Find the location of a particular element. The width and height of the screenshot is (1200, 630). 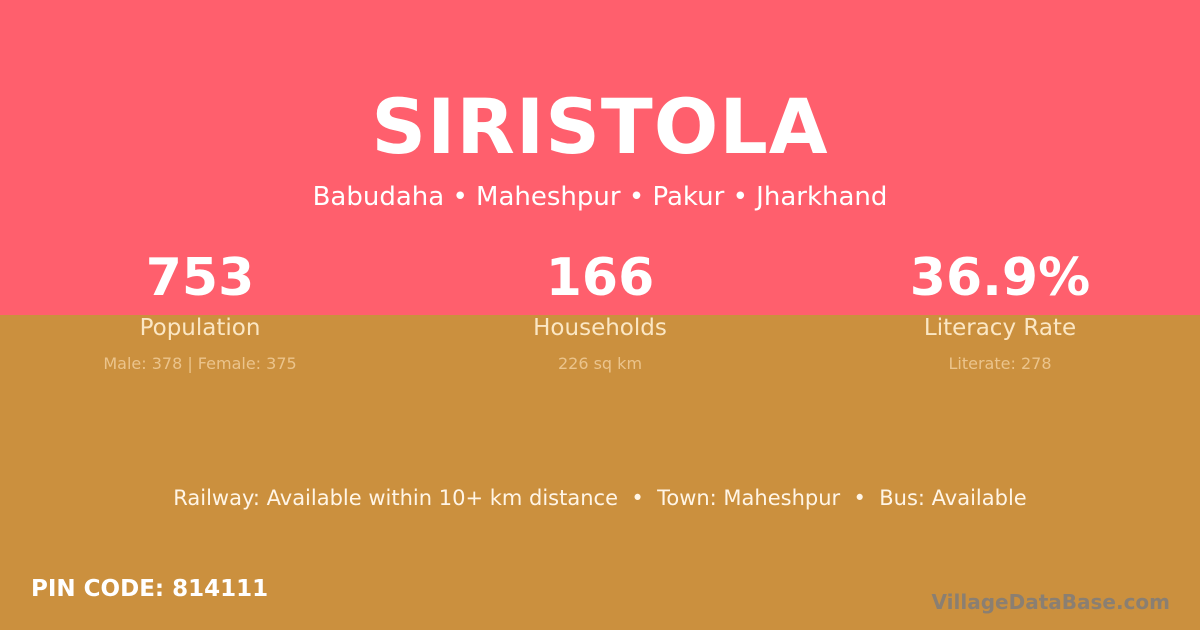

stat-label: Population is located at coordinates (200, 328).